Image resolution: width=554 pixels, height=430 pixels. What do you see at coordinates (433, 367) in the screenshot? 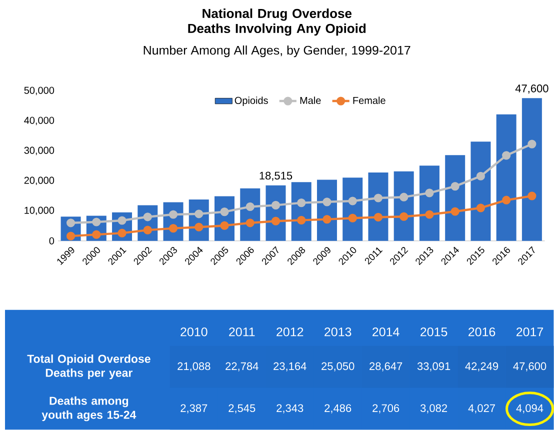
I see `data-label: 33,091` at bounding box center [433, 367].